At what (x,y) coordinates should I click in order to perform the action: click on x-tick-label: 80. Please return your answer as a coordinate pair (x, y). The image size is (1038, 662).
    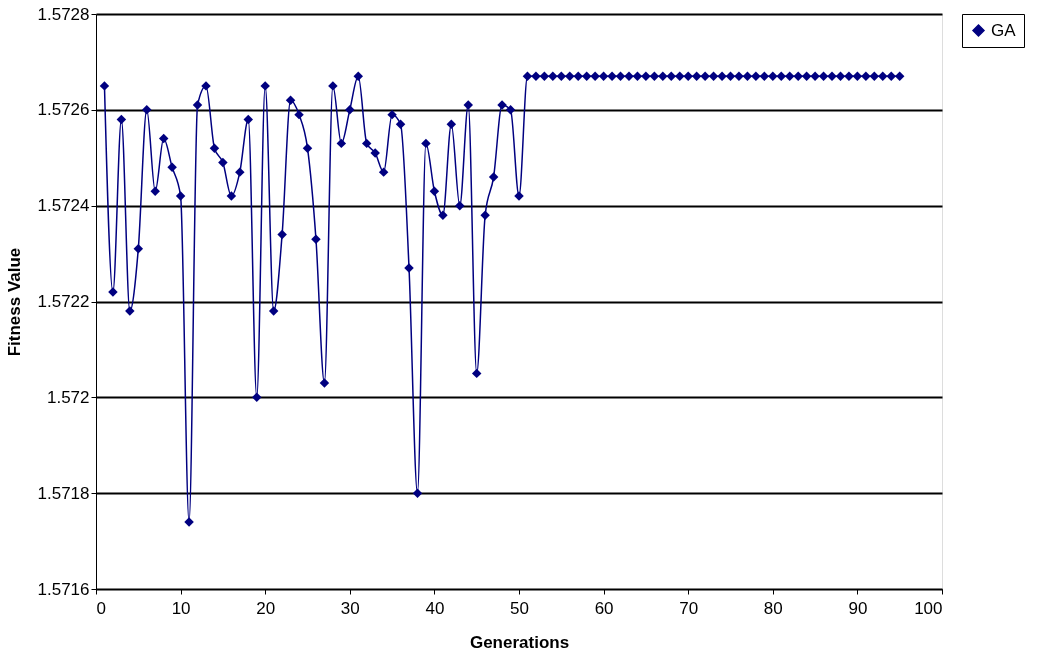
    Looking at the image, I should click on (773, 608).